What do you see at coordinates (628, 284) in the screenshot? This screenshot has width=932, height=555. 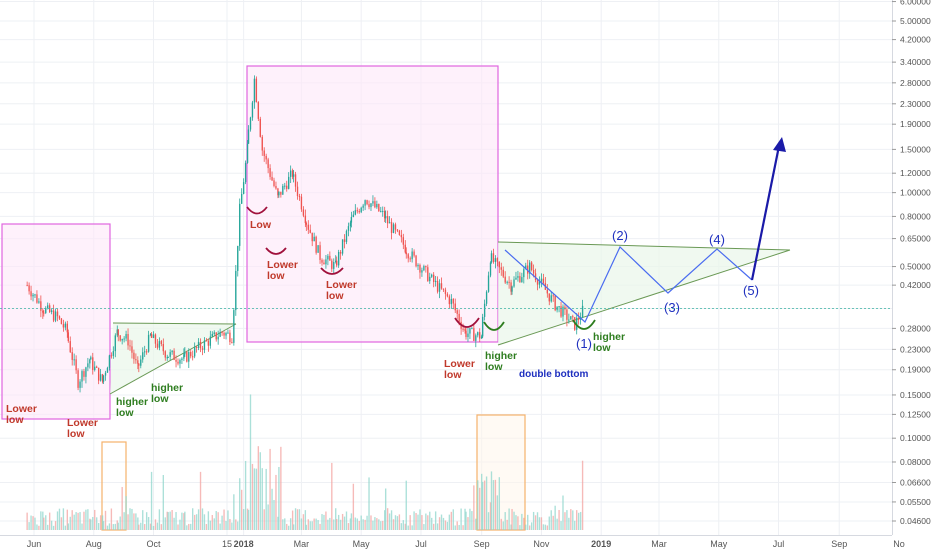 I see `wave-path` at bounding box center [628, 284].